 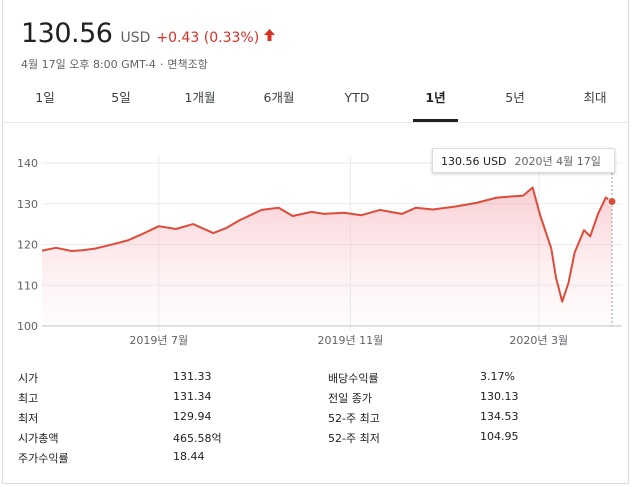 I want to click on stat-value: 18.44, so click(x=189, y=456).